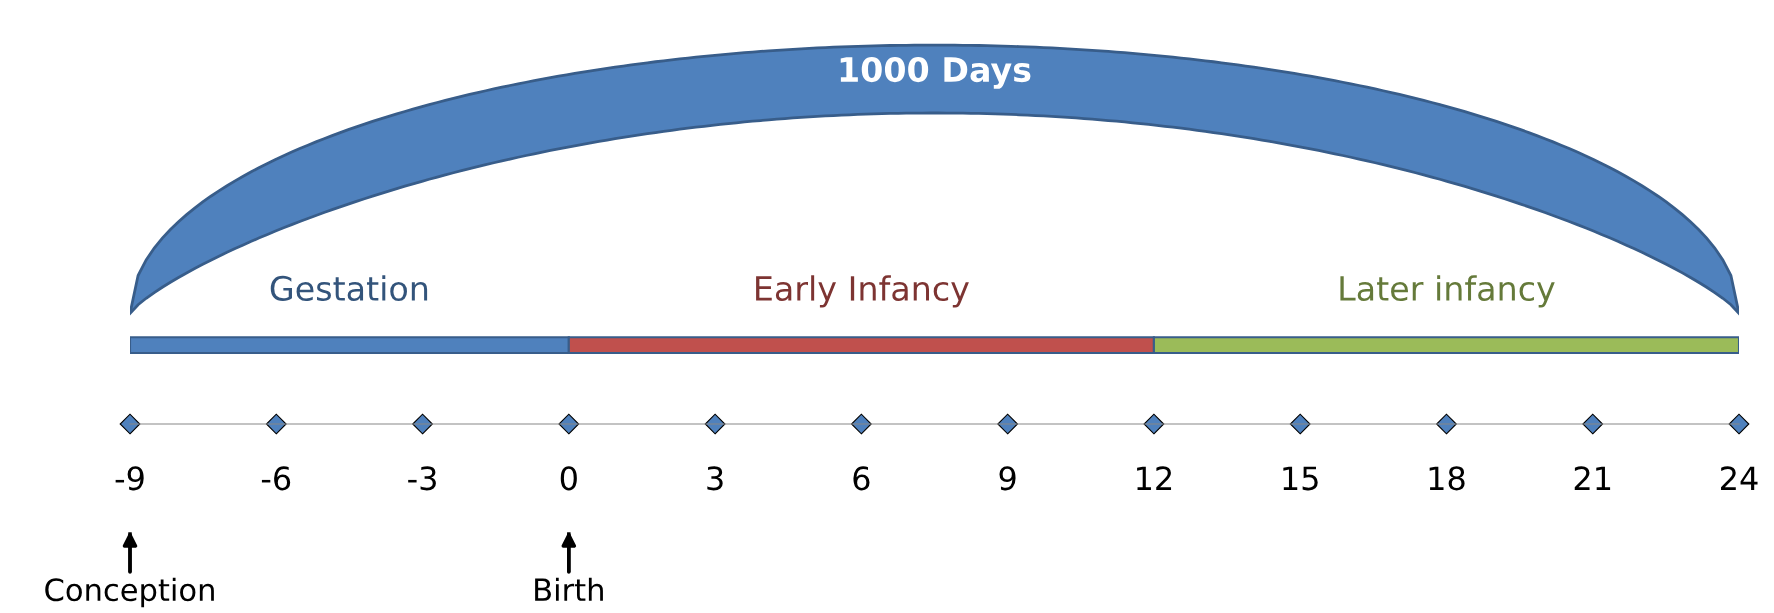  Describe the element at coordinates (569, 589) in the screenshot. I see `ref-line-label: Birth` at that location.